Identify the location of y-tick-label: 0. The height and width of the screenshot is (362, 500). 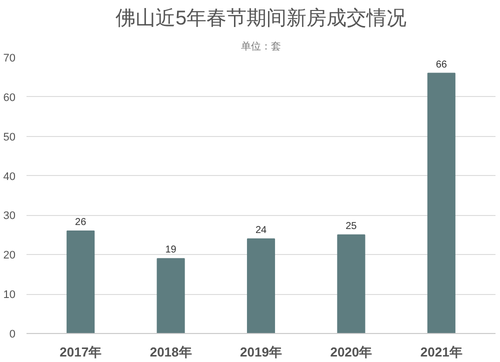
(12, 334).